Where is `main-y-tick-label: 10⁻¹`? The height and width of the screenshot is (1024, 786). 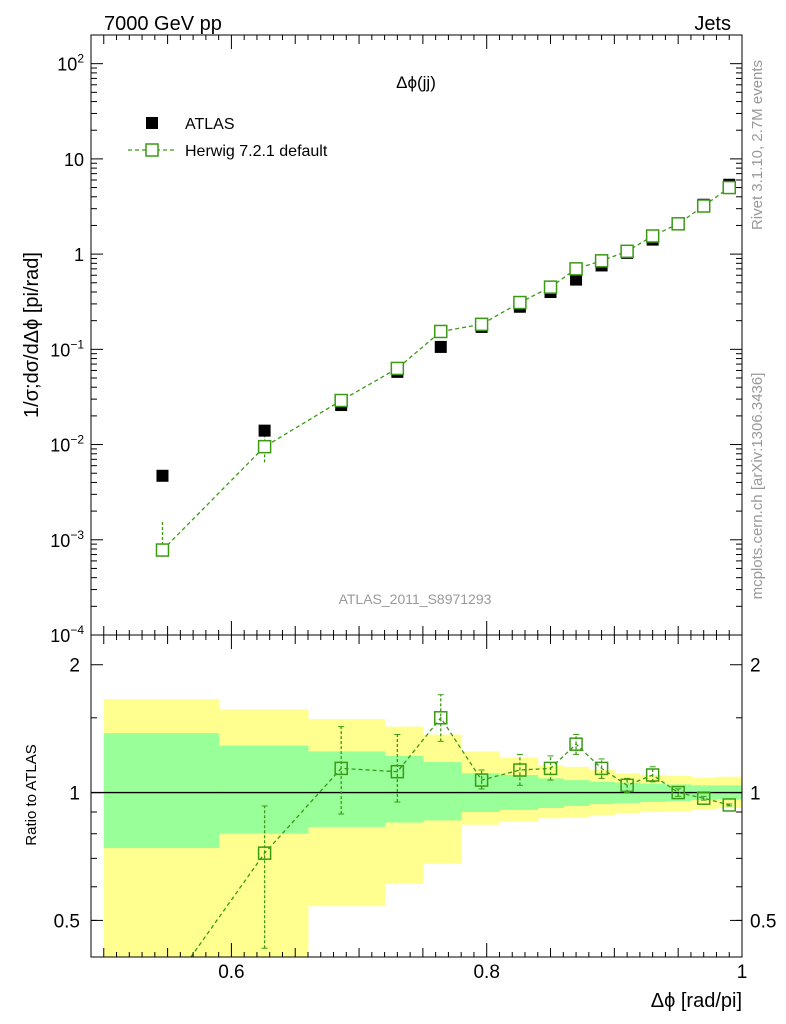 main-y-tick-label: 10⁻¹ is located at coordinates (67, 348).